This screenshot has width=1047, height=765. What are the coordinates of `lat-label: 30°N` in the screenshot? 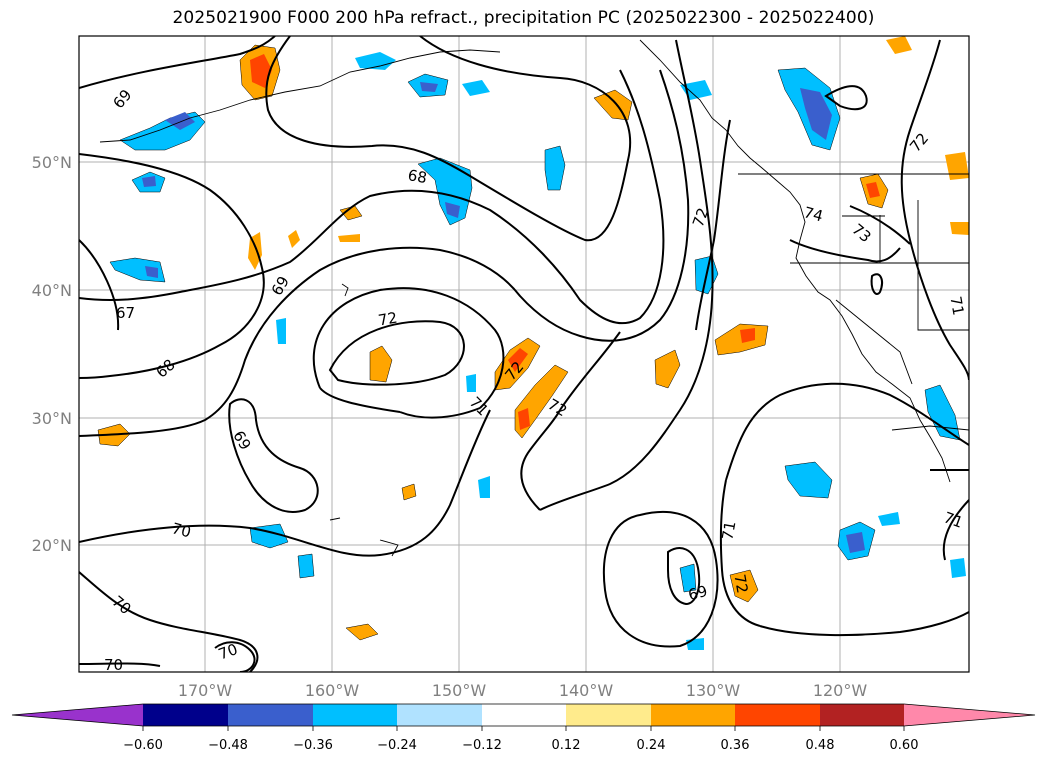 It's located at (52, 418).